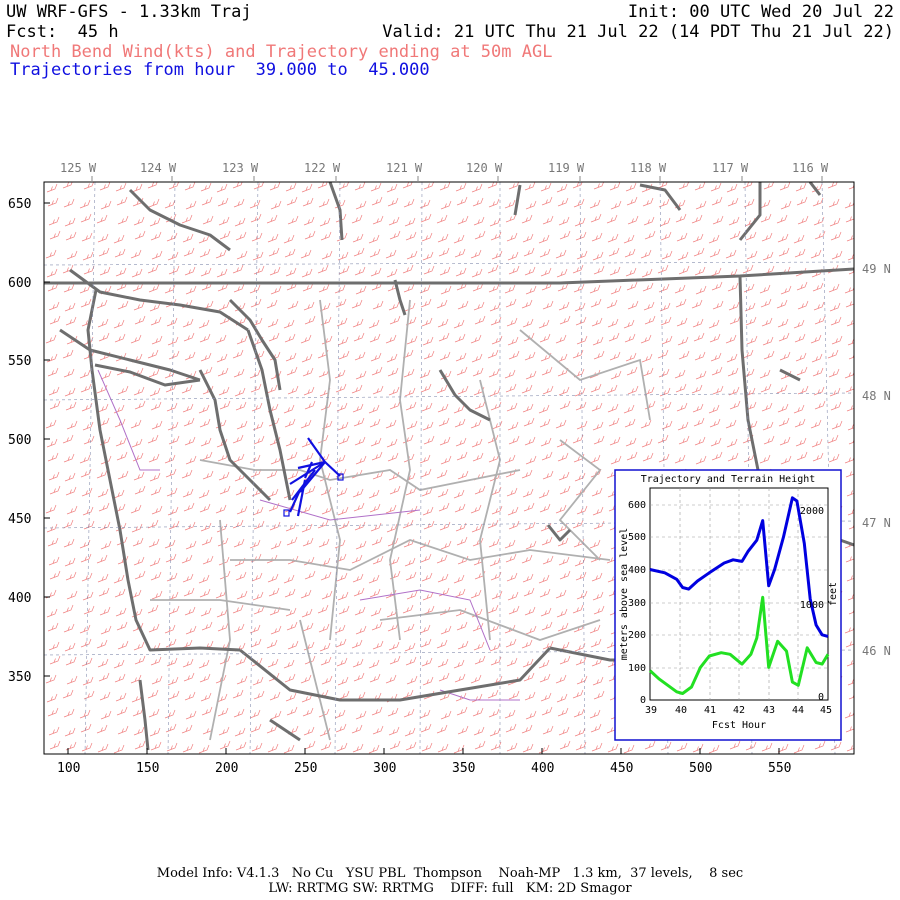 The height and width of the screenshot is (900, 900). I want to click on x-tick-150: 150, so click(147, 768).